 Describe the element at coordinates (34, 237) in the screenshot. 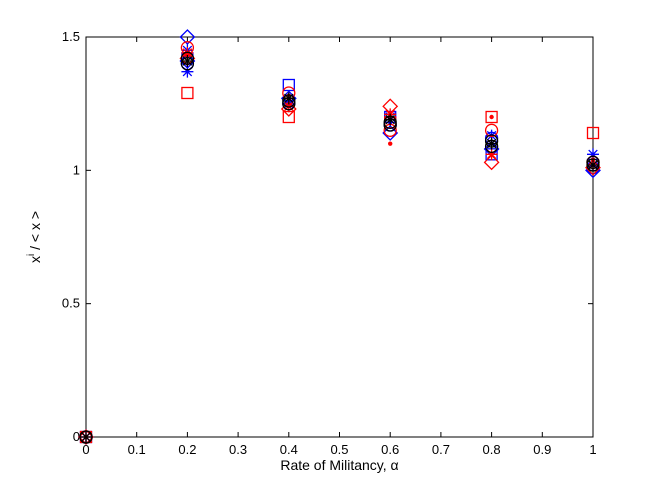

I see `y-axis-label: xi / < x >` at that location.